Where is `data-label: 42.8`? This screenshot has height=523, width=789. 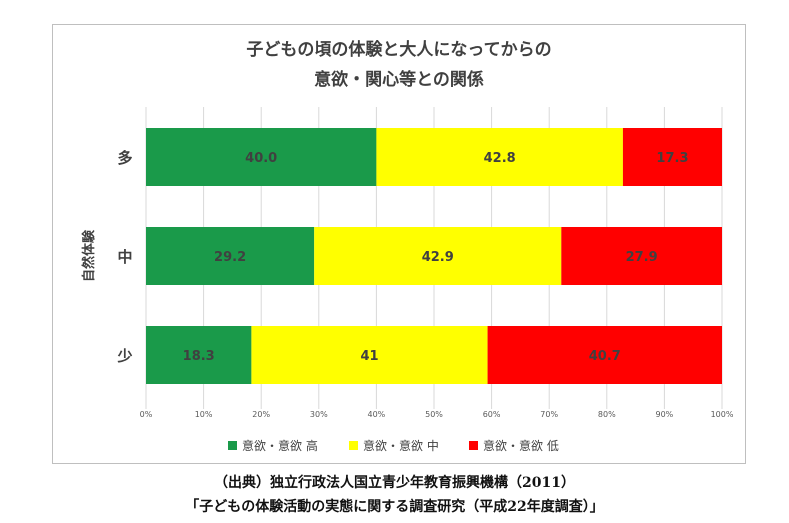
data-label: 42.8 is located at coordinates (500, 158).